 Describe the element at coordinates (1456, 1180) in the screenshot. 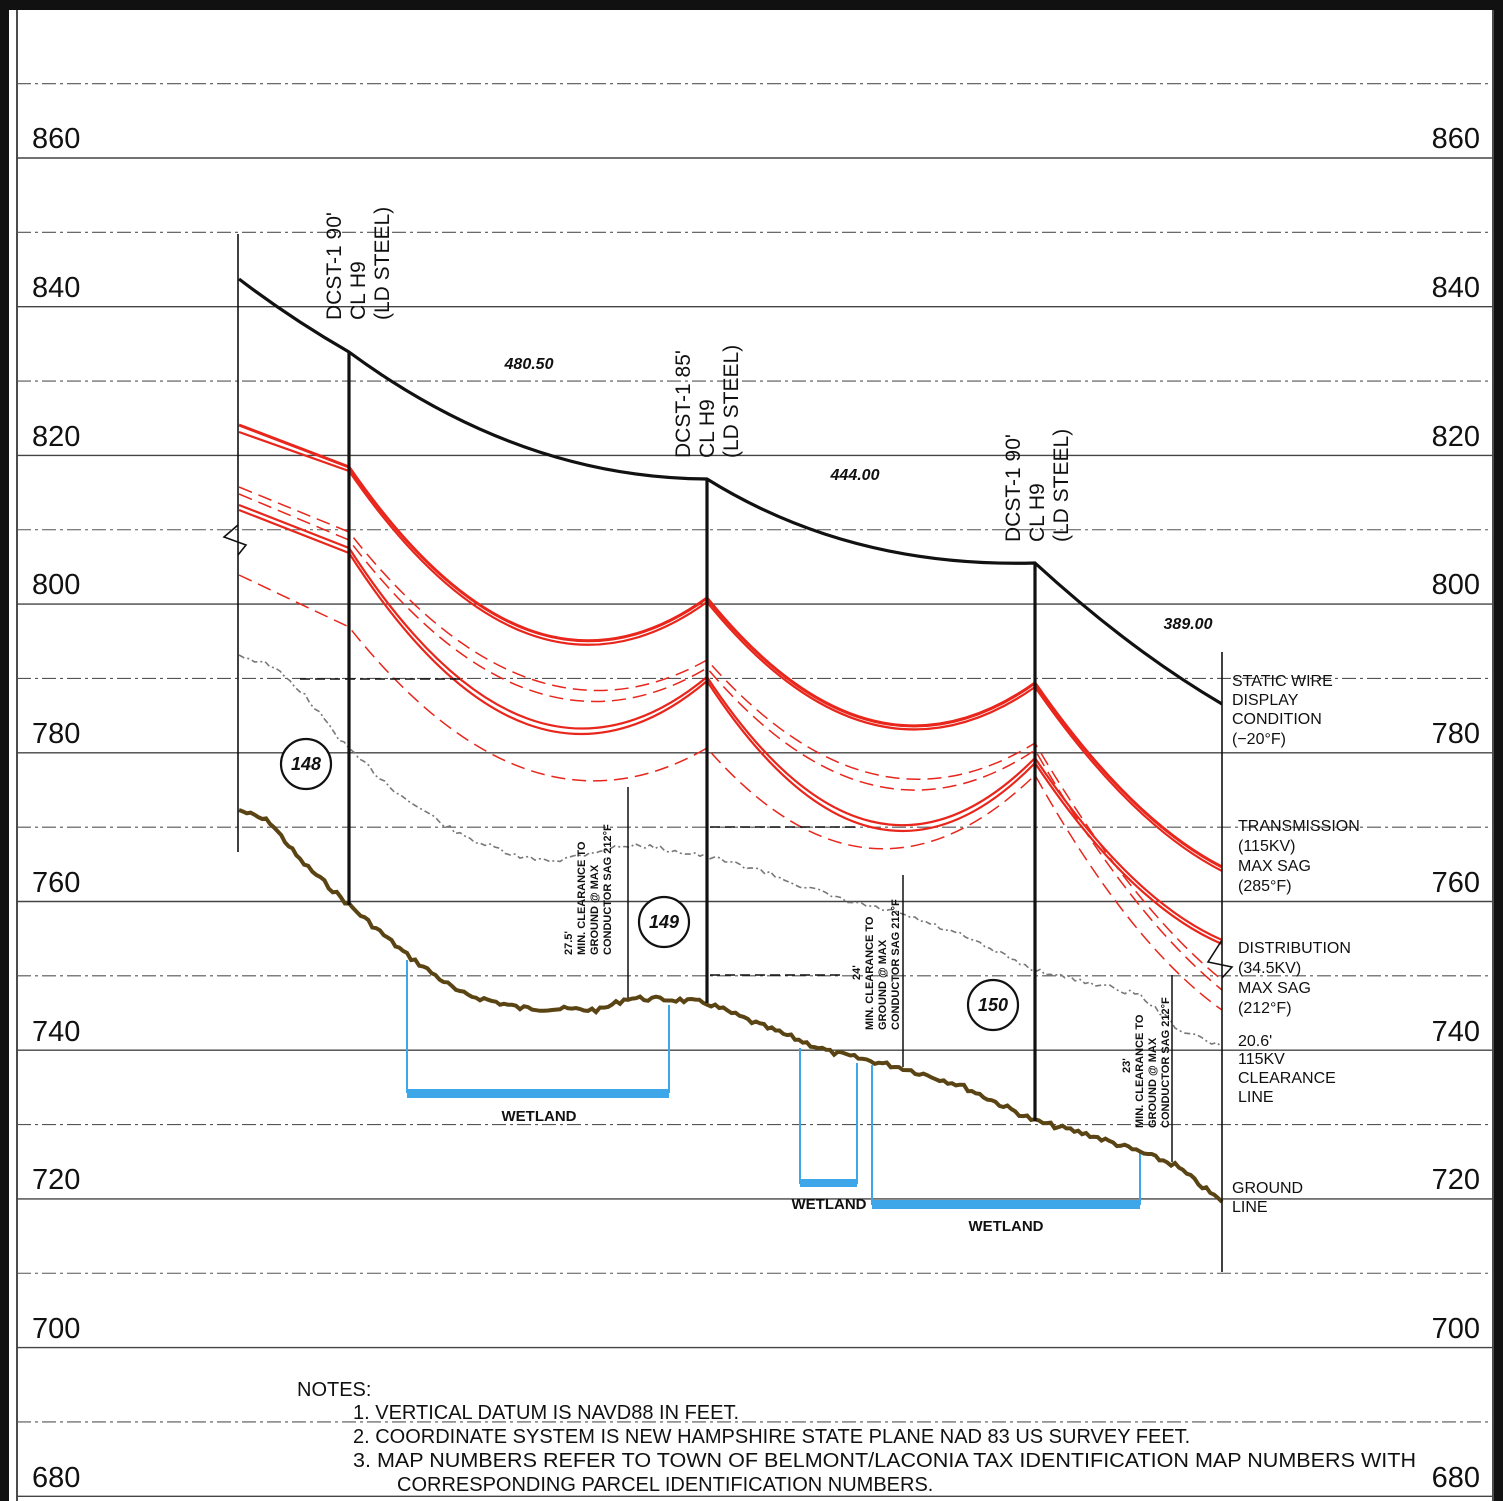

I see `elev-label-right: 720` at that location.